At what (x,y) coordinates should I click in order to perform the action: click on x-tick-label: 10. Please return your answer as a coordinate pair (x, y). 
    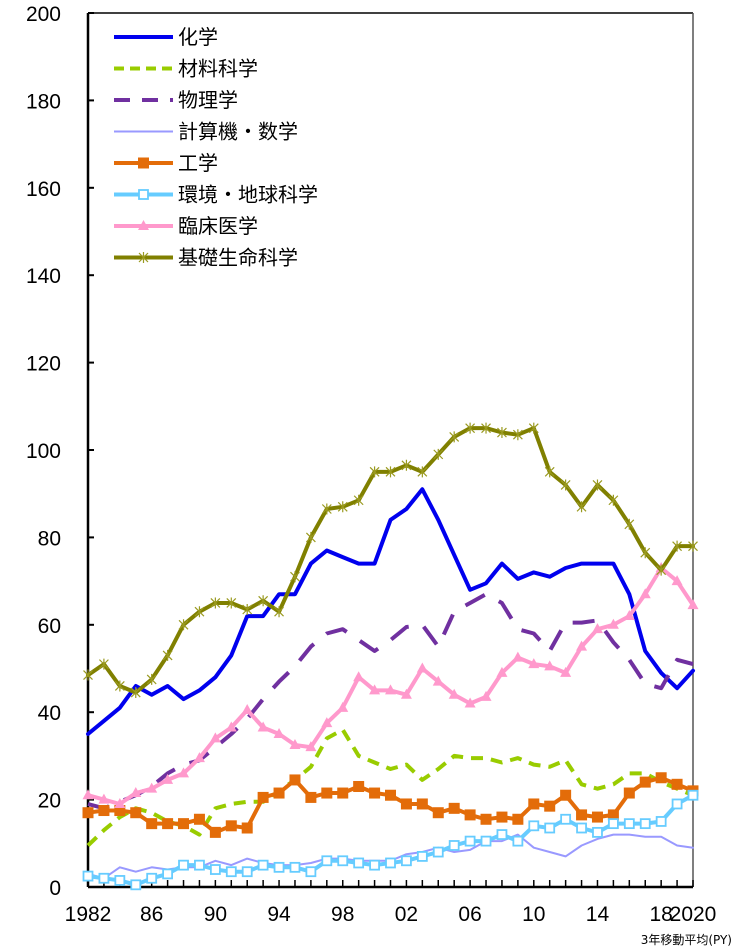
    Looking at the image, I should click on (533, 914).